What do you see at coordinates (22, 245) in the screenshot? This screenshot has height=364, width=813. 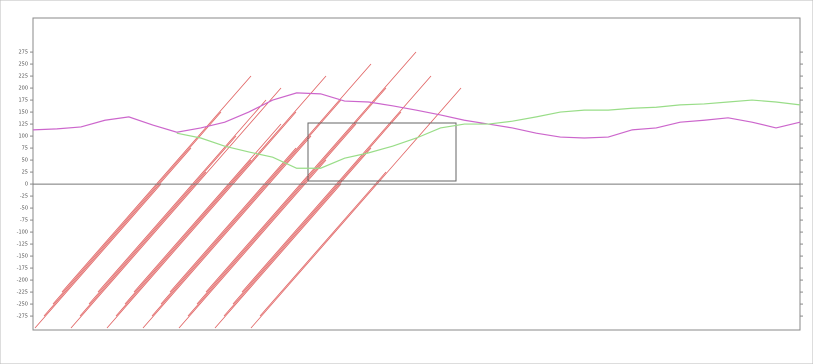 I see `y-tick-label: -125` at bounding box center [22, 245].